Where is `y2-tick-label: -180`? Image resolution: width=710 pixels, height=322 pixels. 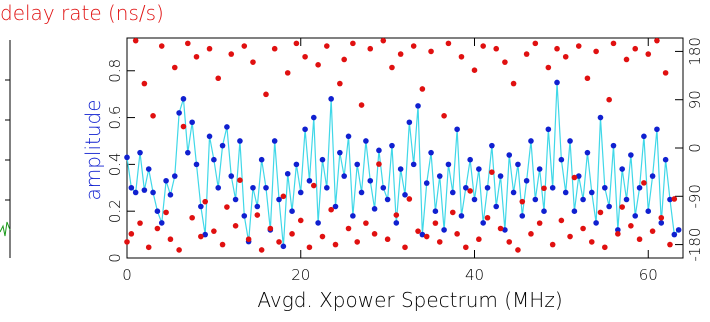 y2-tick-label: -180 is located at coordinates (695, 245).